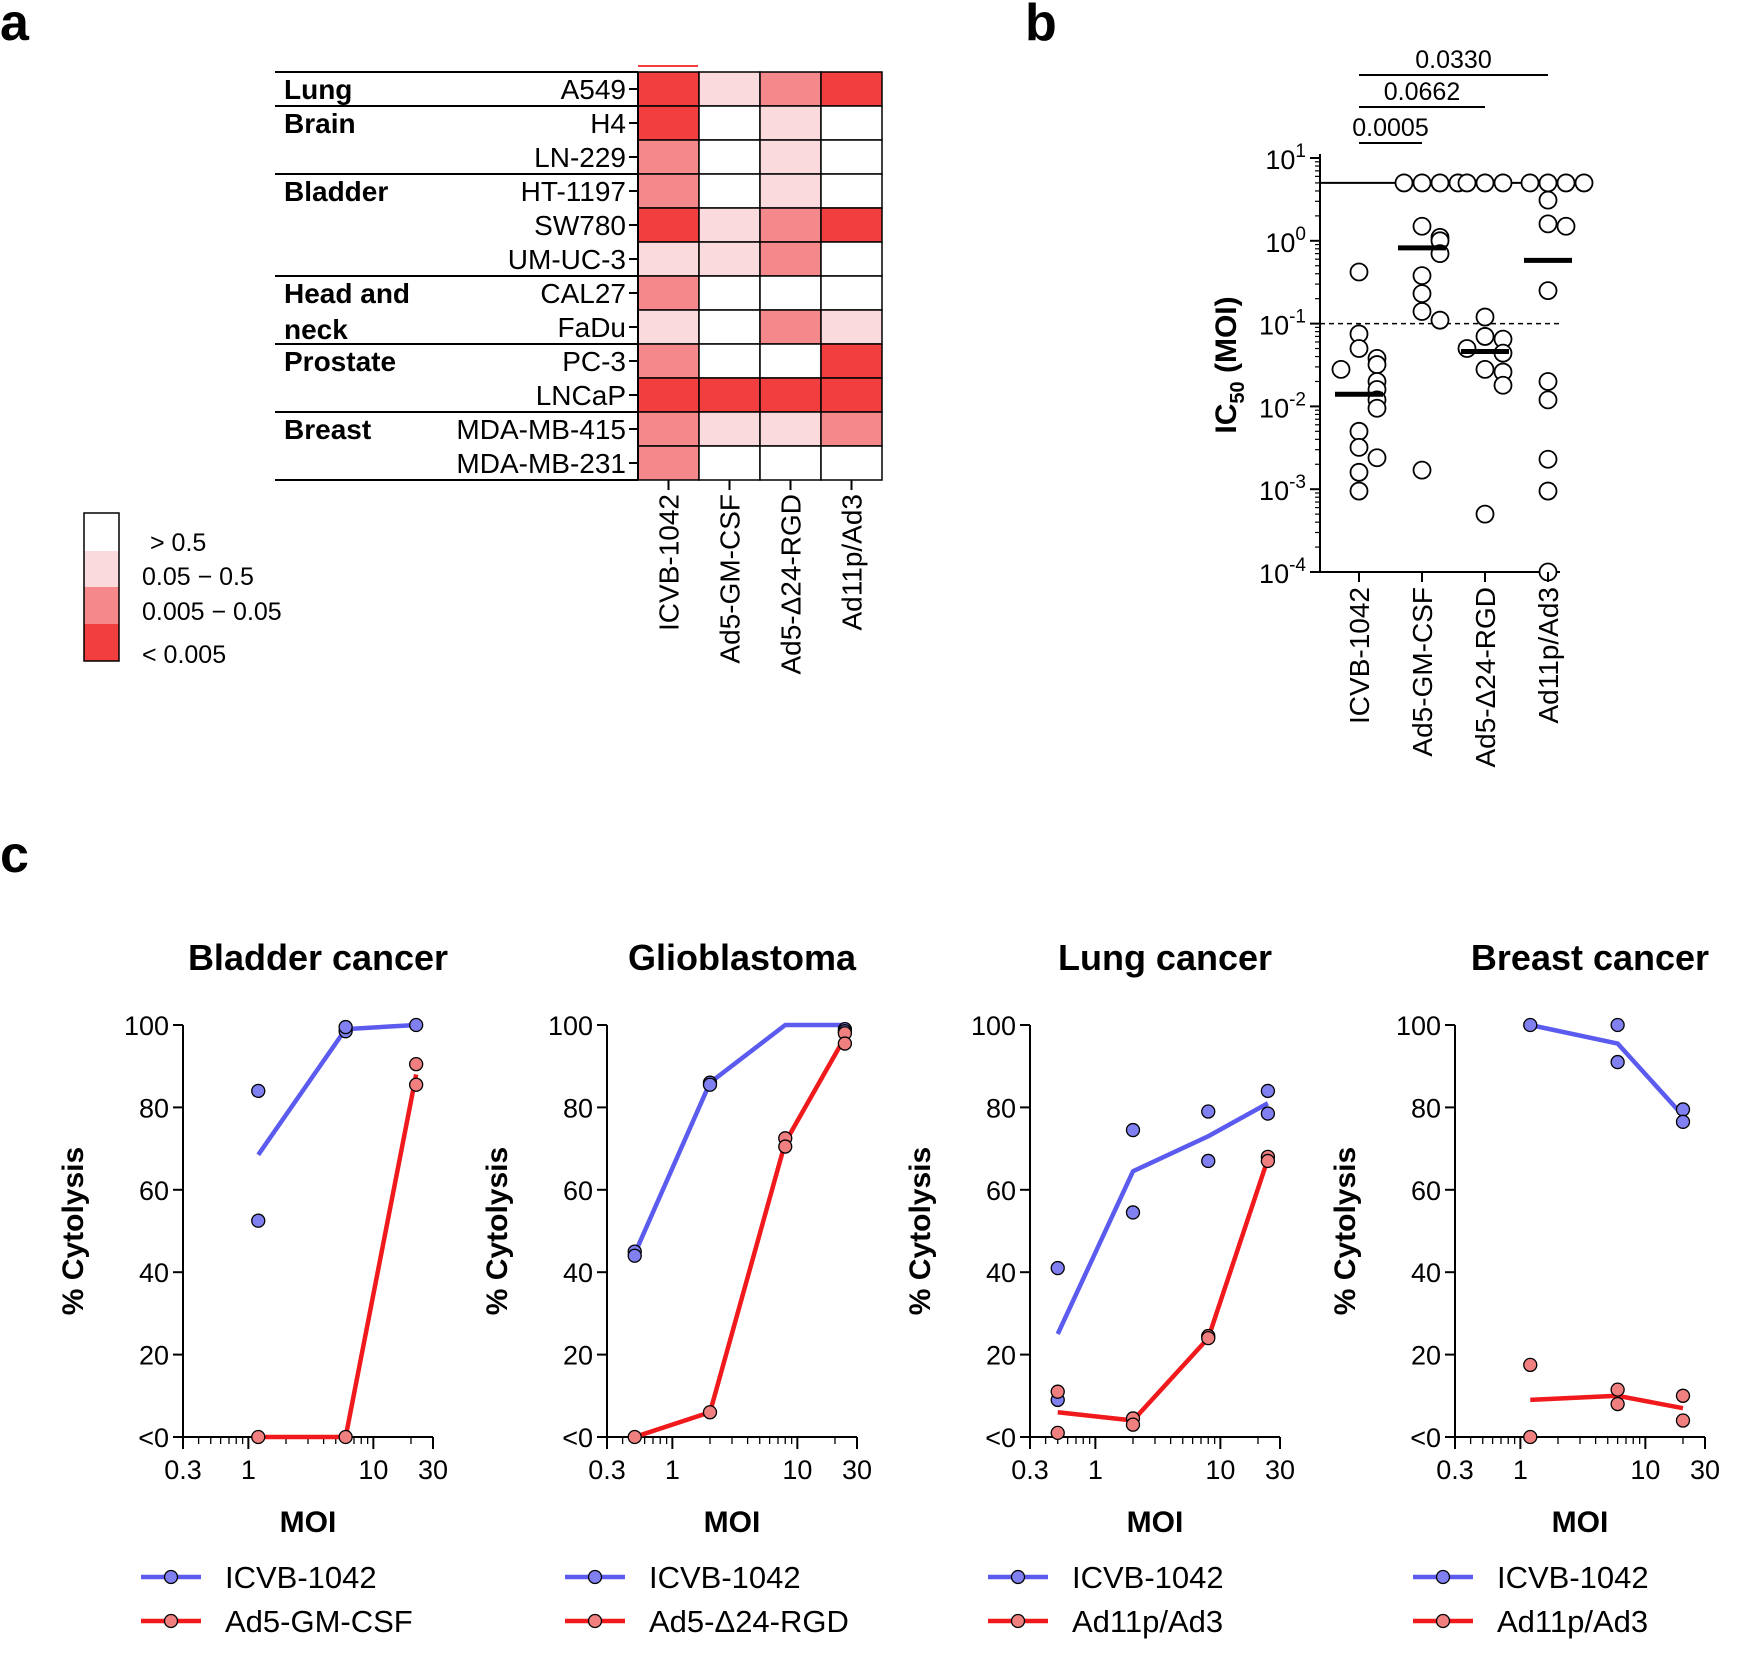 This screenshot has width=1747, height=1655. Describe the element at coordinates (742, 957) in the screenshot. I see `chart-title: Glioblastoma` at that location.